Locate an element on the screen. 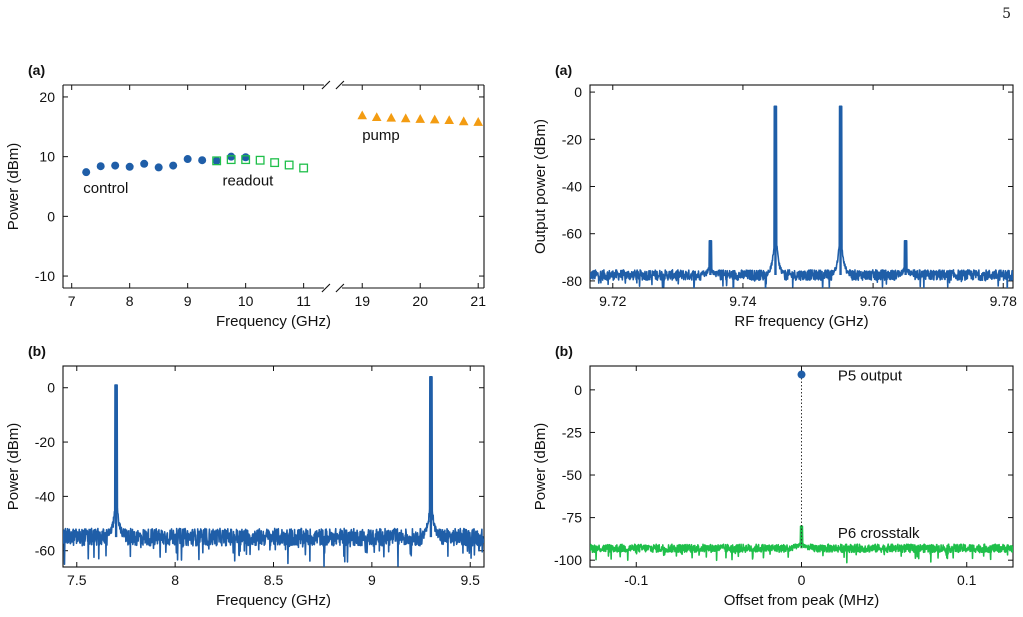 The width and height of the screenshot is (1023, 617). annotation-p5-output: P5 output is located at coordinates (870, 375).